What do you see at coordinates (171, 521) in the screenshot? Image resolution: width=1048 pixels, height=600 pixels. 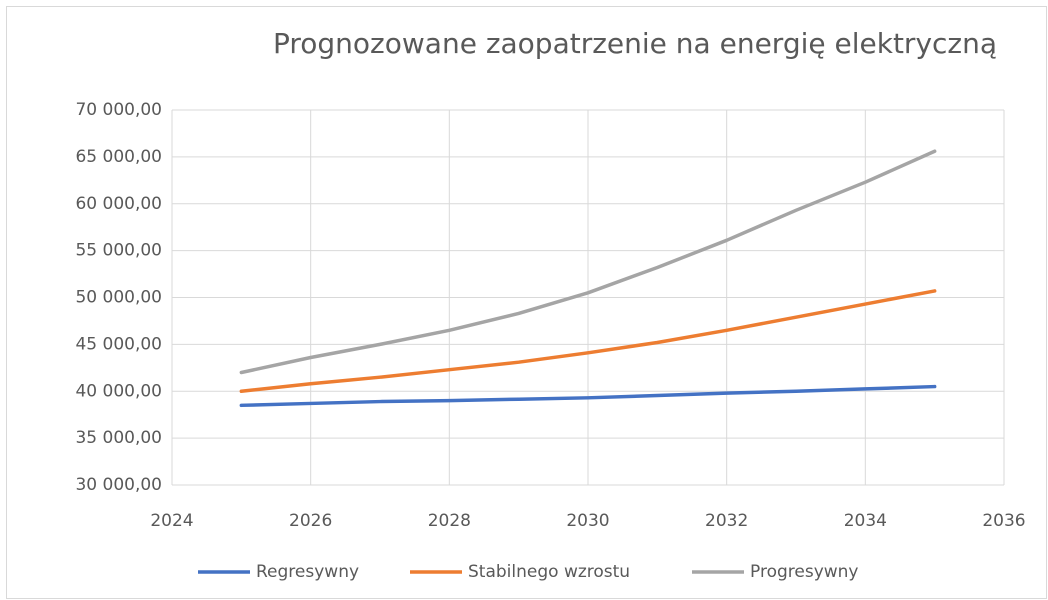 I see `x-tick-label: 2024` at bounding box center [171, 521].